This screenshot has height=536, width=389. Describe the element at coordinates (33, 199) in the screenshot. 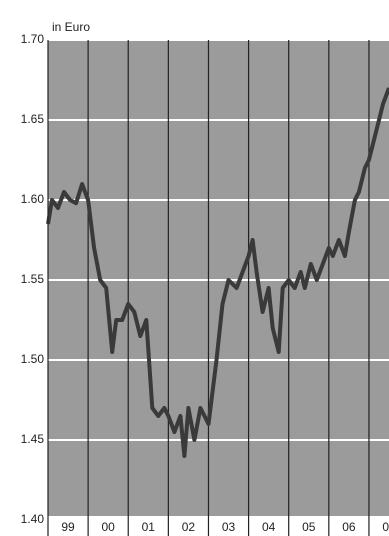

I see `y-tick-label: 1.60` at that location.